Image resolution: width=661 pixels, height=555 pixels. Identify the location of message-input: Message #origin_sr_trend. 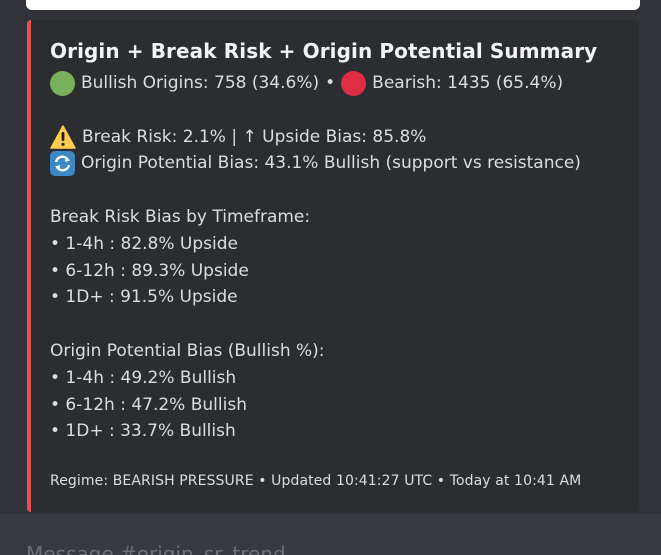
(156, 548).